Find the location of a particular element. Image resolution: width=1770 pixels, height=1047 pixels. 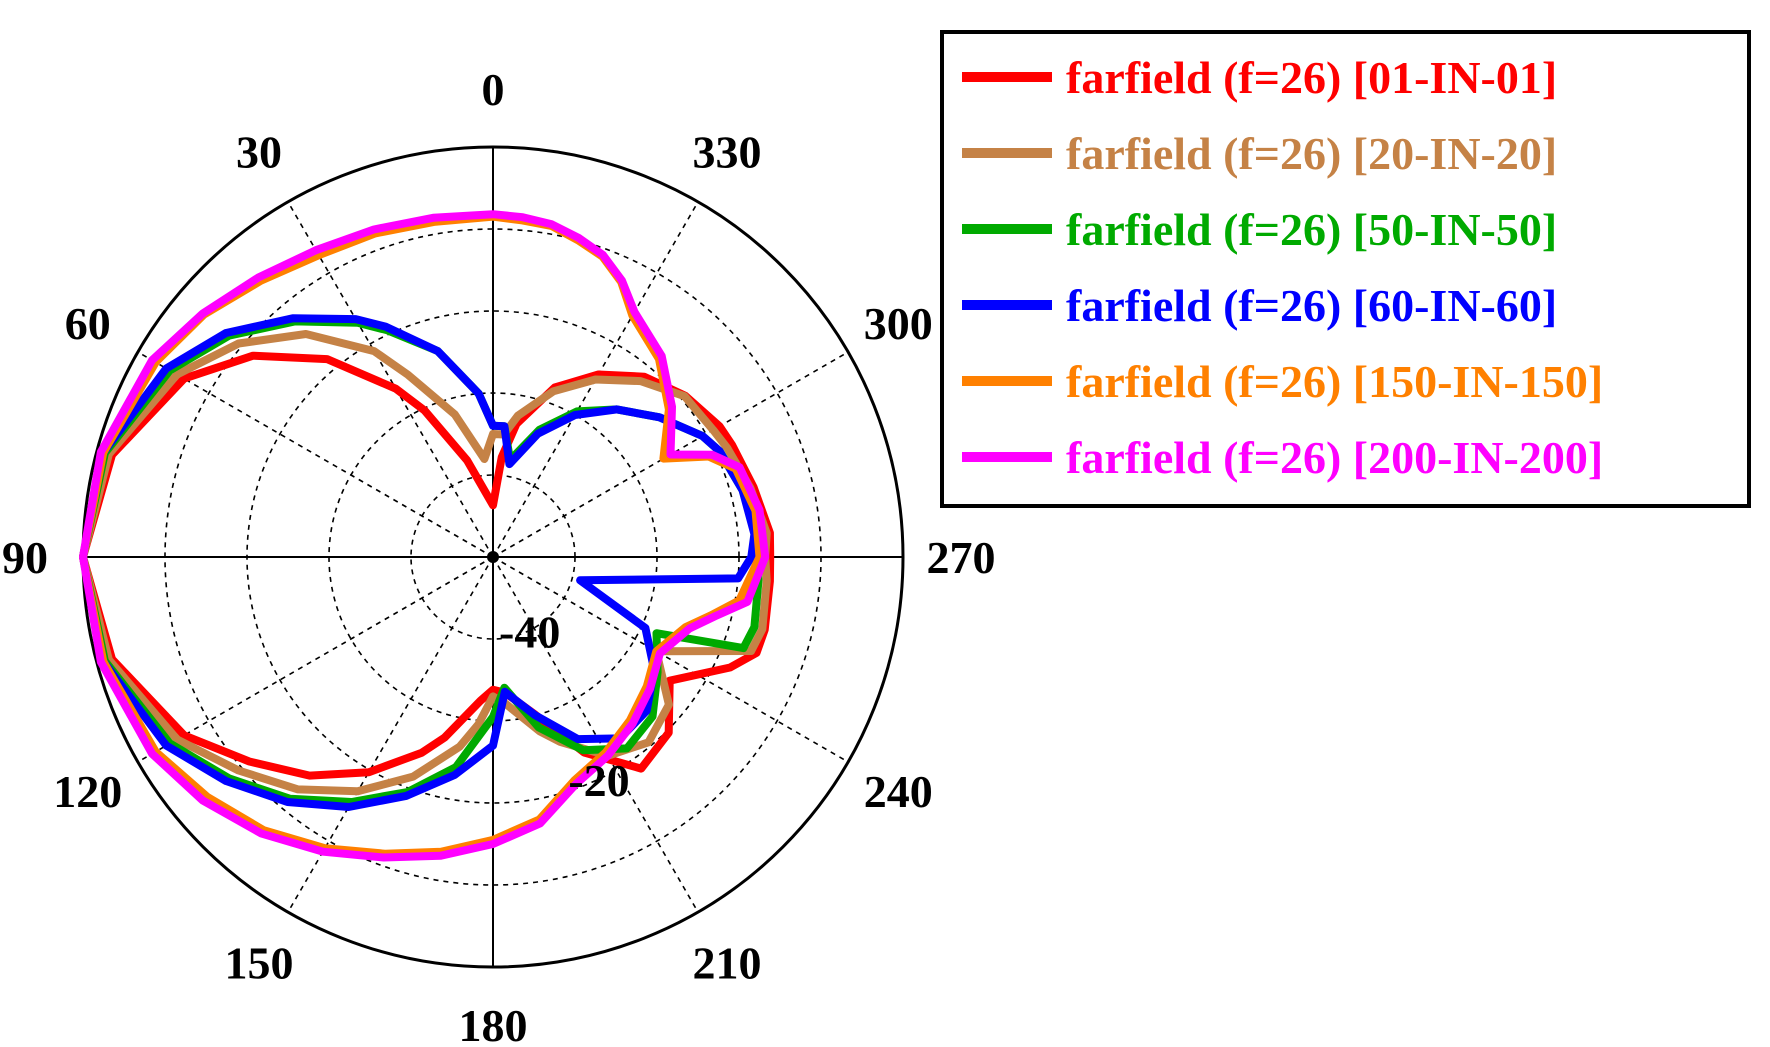

legend-label-3: farfield (f=26) [50-IN-50] is located at coordinates (1311, 229).